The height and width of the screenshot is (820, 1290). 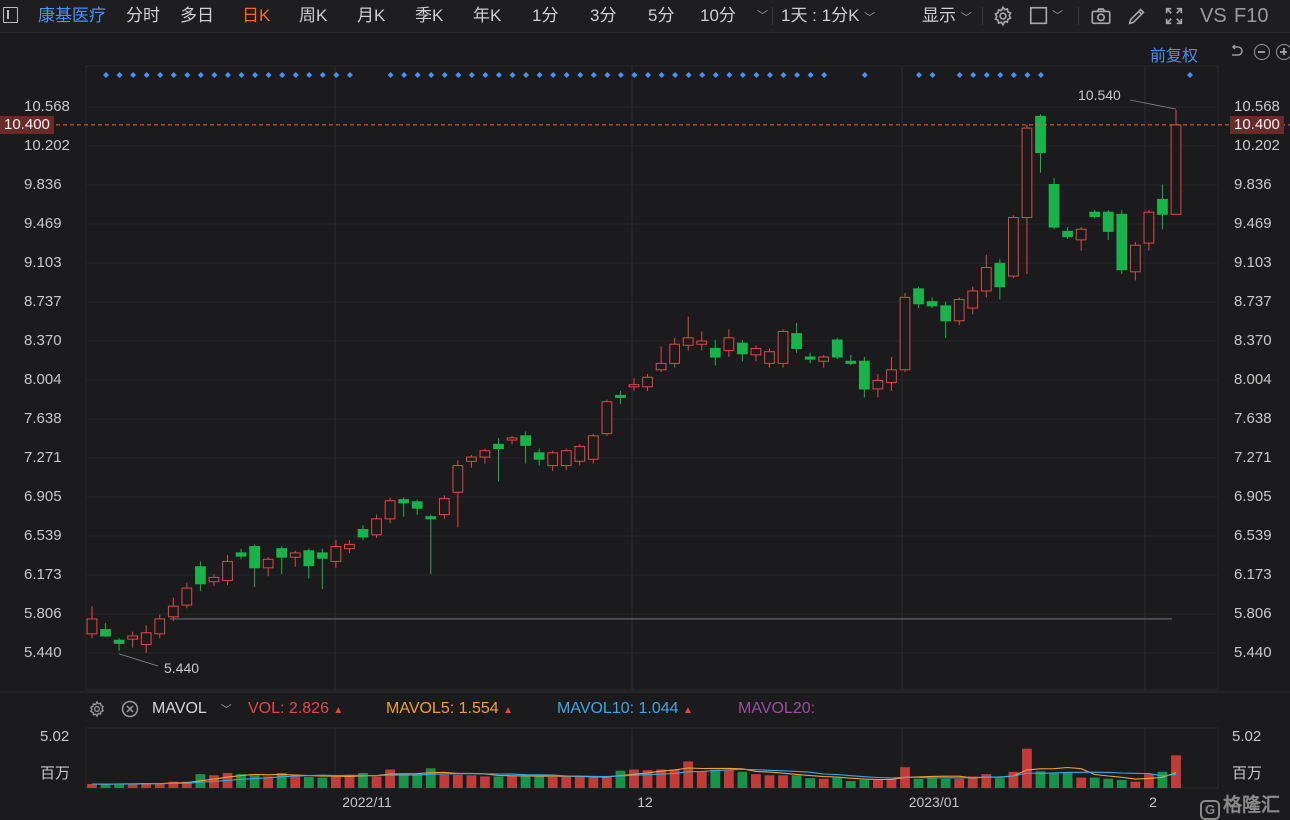 I want to click on fullscreen-icon, so click(x=1174, y=16).